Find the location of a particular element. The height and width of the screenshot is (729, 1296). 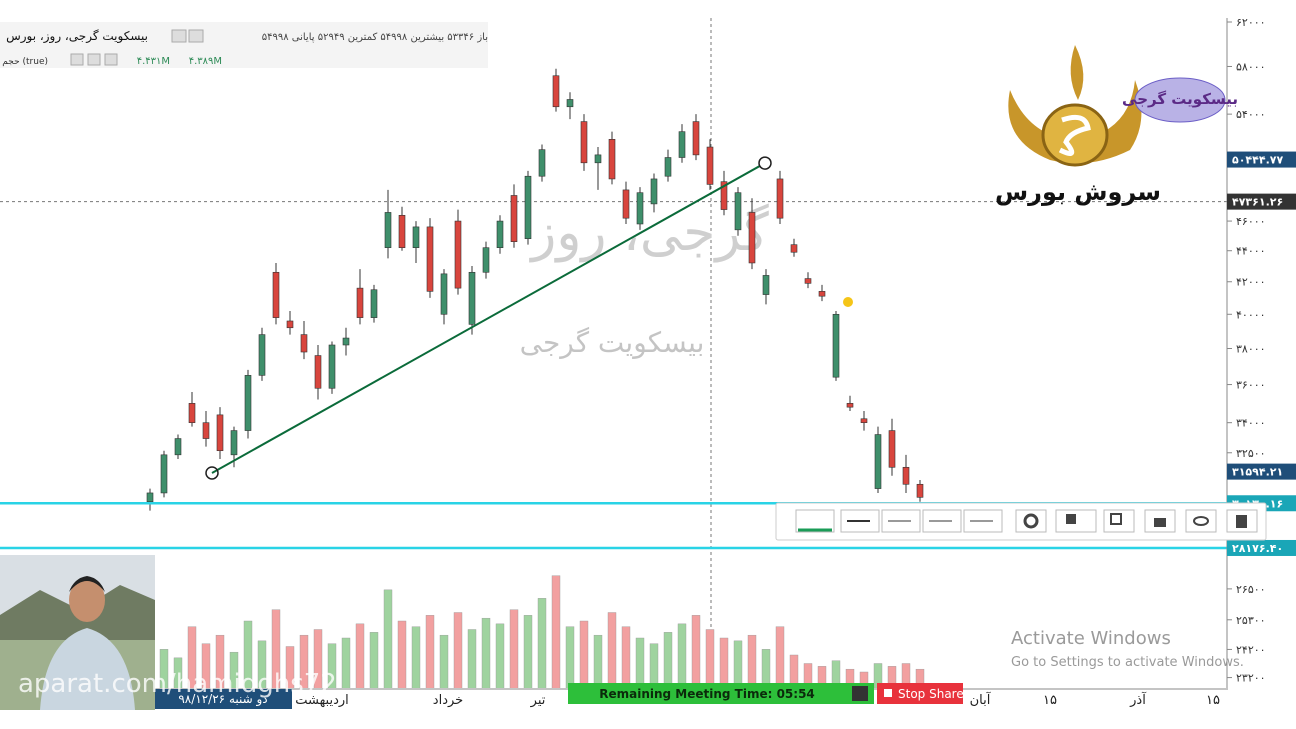

logo-badge: بیسکویت گرجی is located at coordinates (1180, 99).